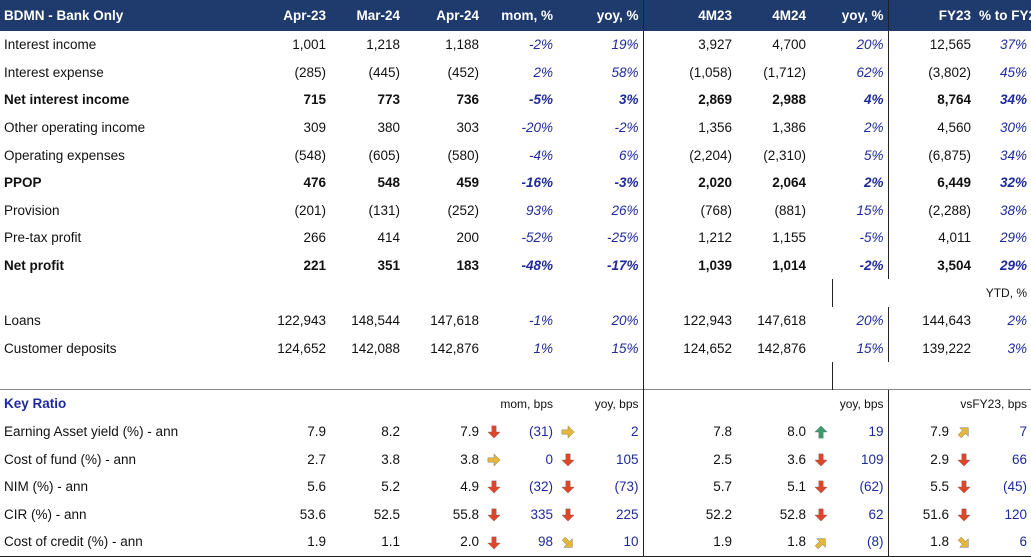  I want to click on cell-value: 5%, so click(874, 155).